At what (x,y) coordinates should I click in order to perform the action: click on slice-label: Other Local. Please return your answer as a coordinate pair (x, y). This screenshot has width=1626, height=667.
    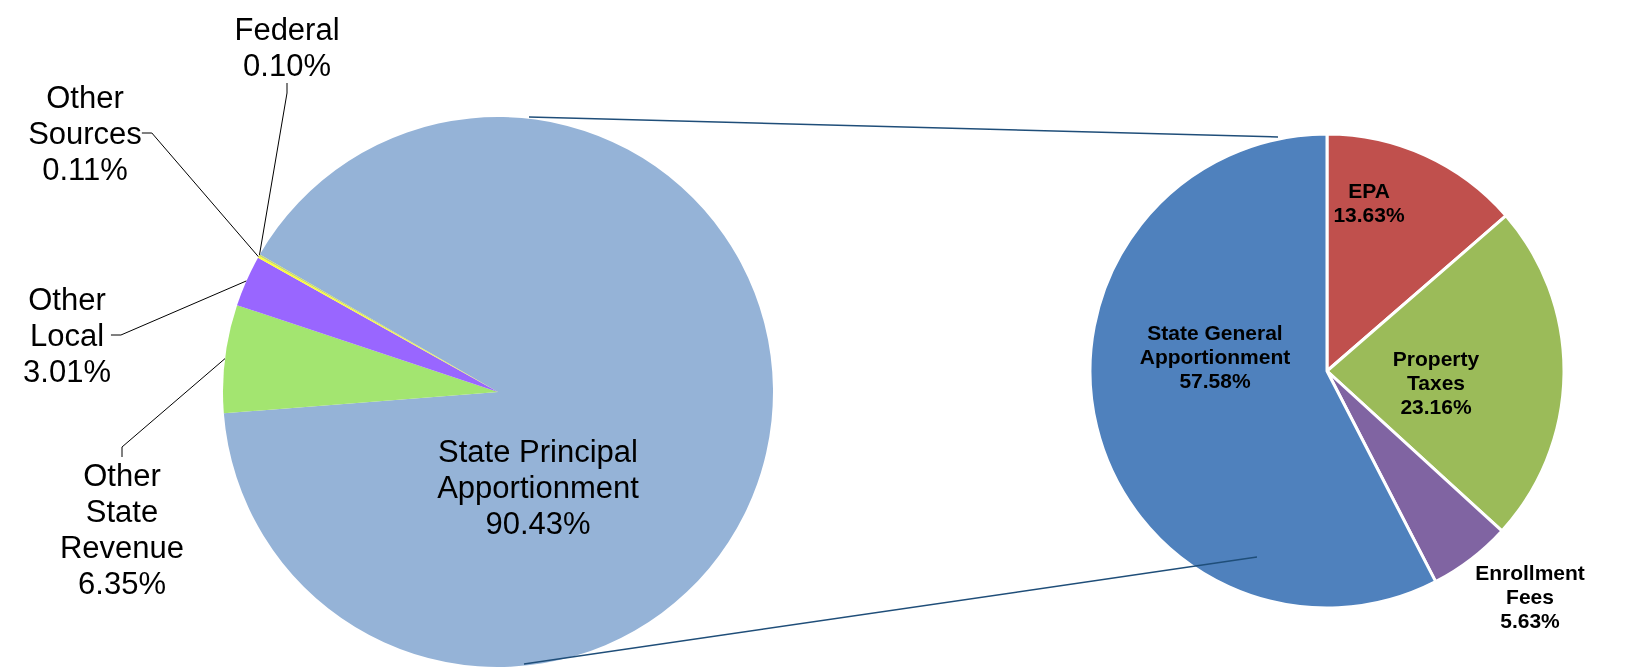
    Looking at the image, I should click on (67, 317).